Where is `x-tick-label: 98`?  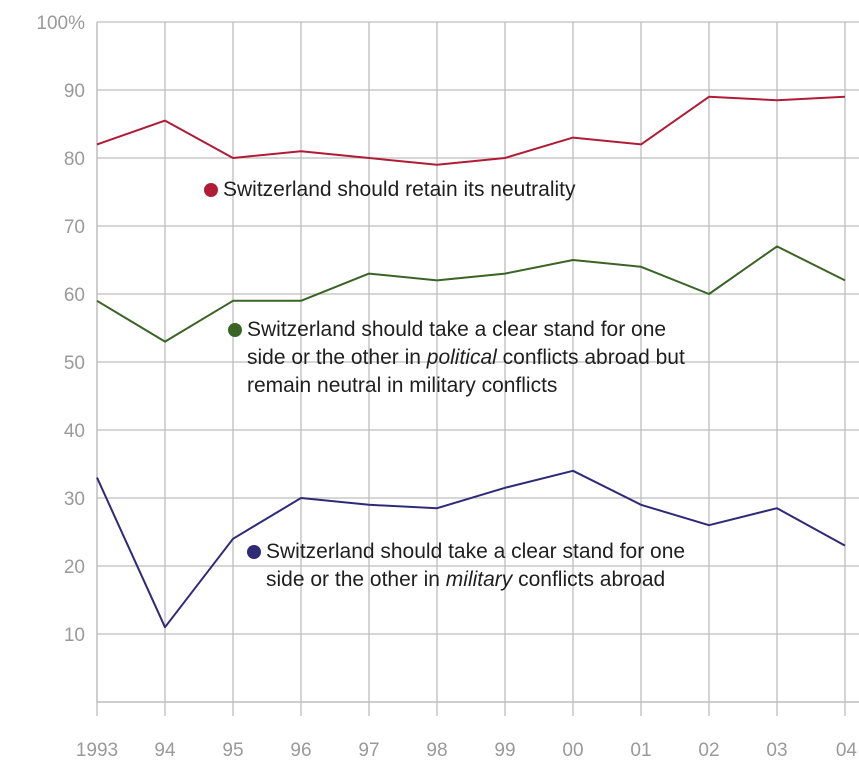
x-tick-label: 98 is located at coordinates (436, 750).